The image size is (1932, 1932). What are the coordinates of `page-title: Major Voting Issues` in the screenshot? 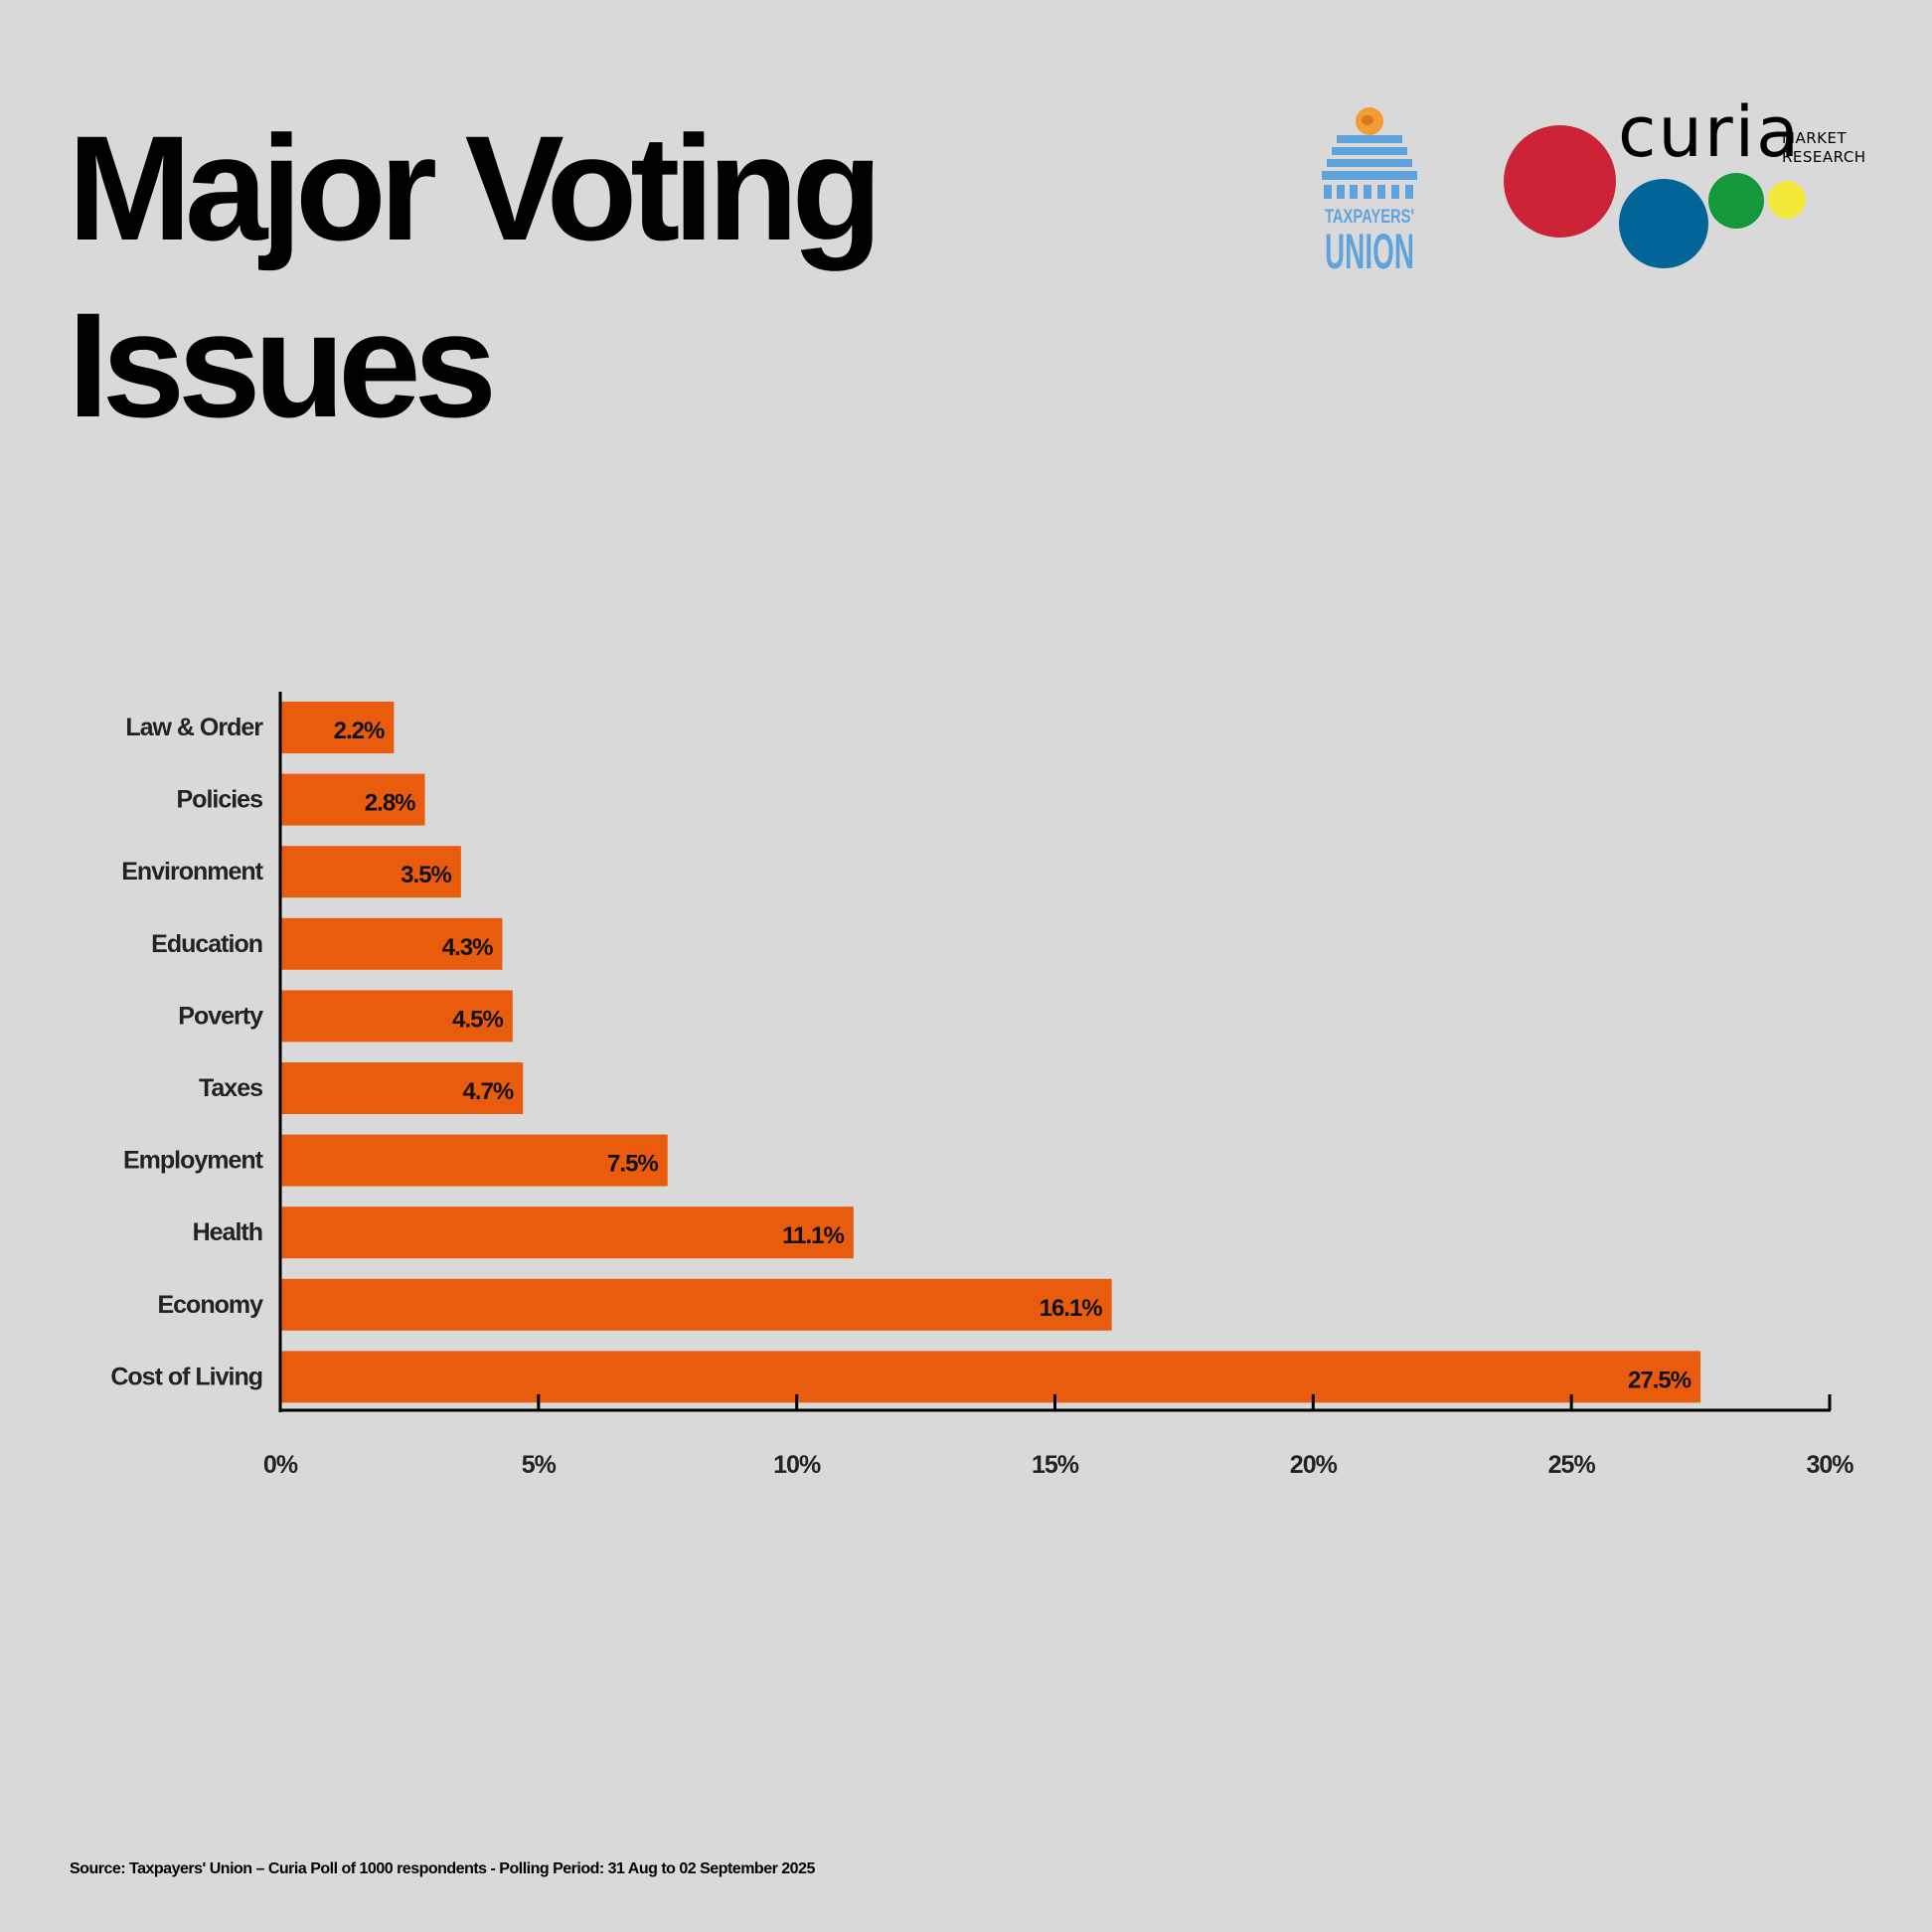 It's located at (475, 276).